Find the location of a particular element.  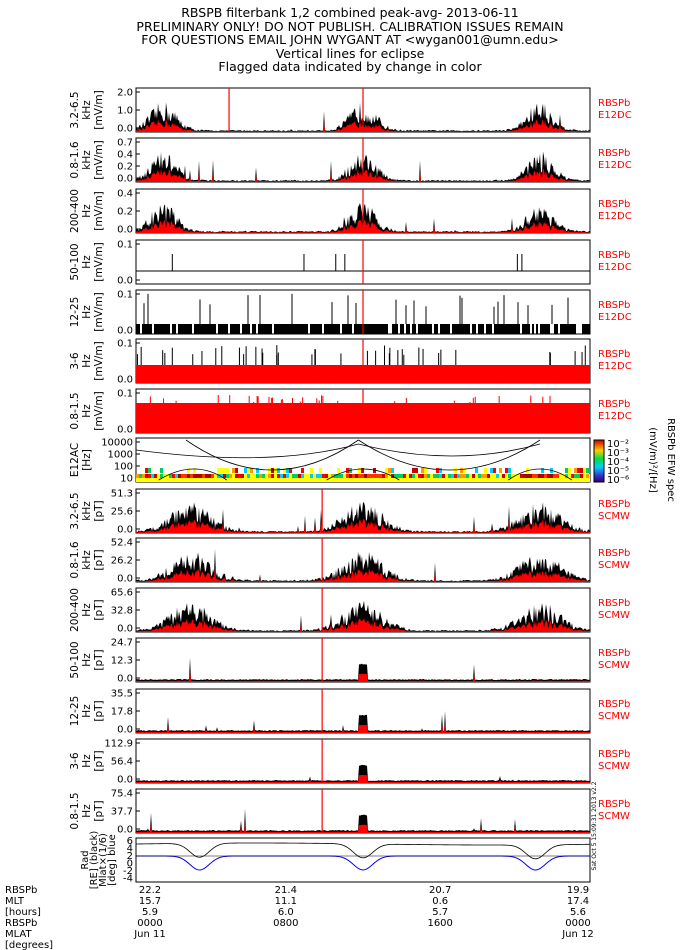

y-axis-unit-label: [pT] is located at coordinates (99, 559).